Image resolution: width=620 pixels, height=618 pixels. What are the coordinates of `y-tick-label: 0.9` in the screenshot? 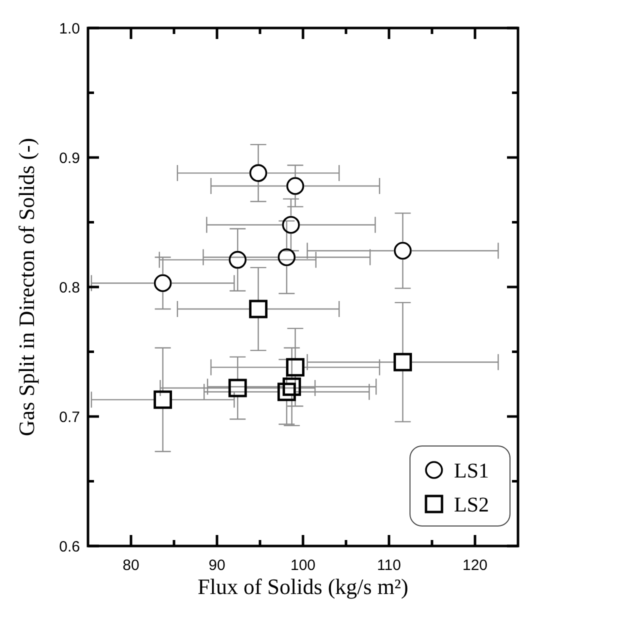 It's located at (69, 158).